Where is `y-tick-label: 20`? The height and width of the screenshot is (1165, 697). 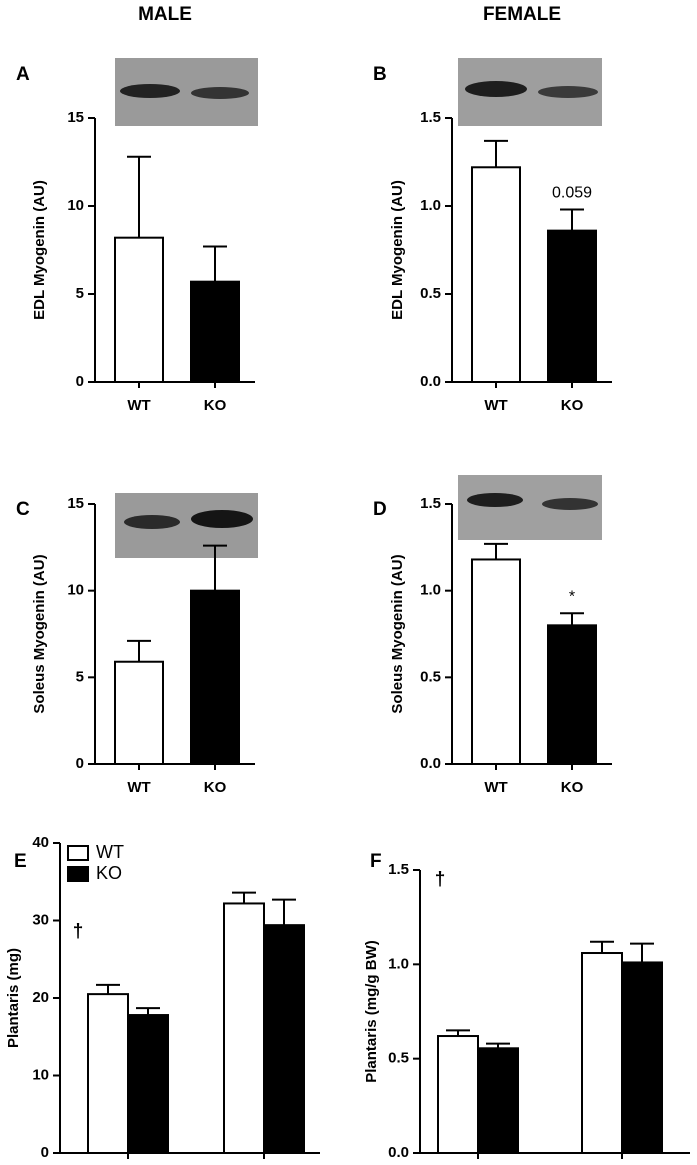 y-tick-label: 20 is located at coordinates (40, 997).